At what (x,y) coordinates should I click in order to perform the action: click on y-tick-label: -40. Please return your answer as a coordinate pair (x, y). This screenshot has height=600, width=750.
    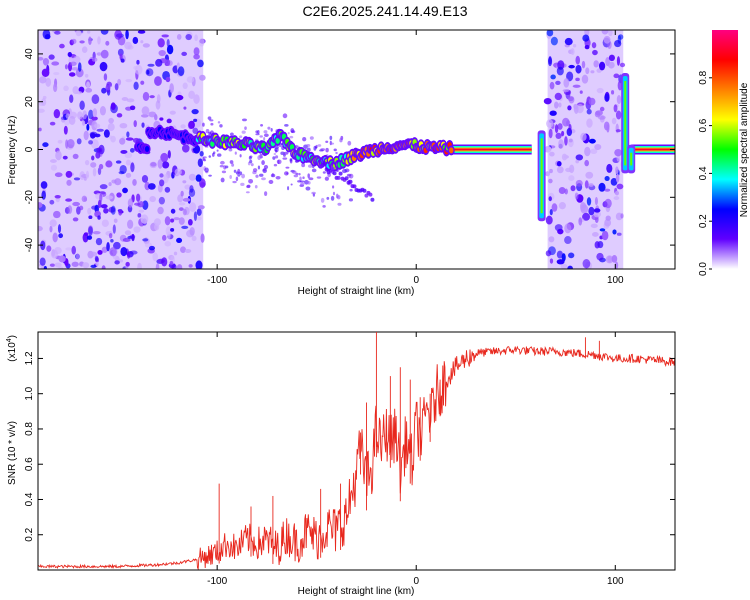
    Looking at the image, I should click on (29, 244).